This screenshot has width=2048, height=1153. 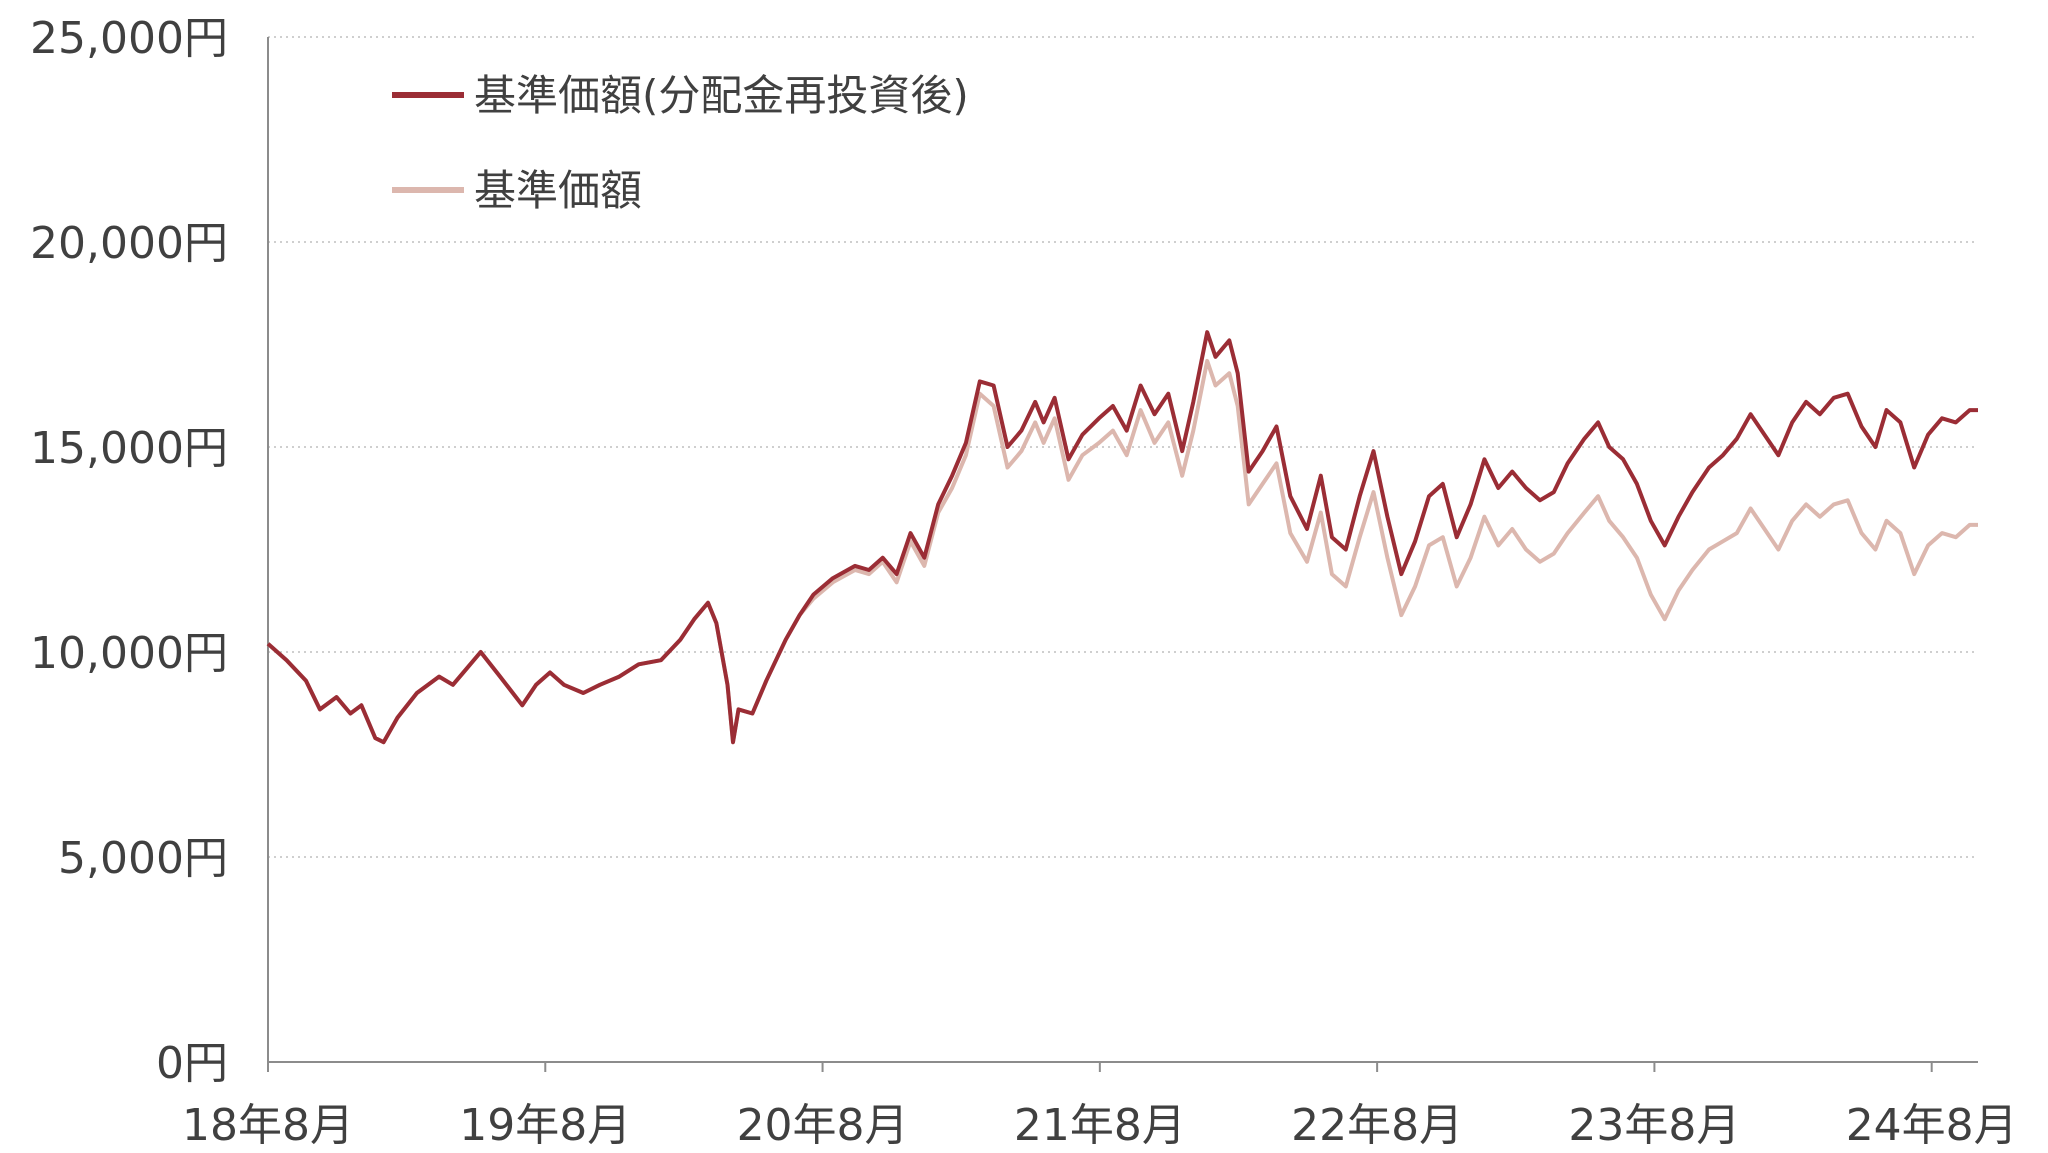 What do you see at coordinates (680, 143) in the screenshot?
I see `legend: 基準価額(分配金再投資後) 基準価額` at bounding box center [680, 143].